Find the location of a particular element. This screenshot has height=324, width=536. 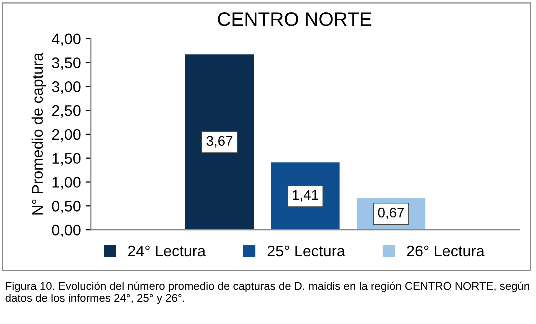

legend-label: 25° Lectura is located at coordinates (307, 251).